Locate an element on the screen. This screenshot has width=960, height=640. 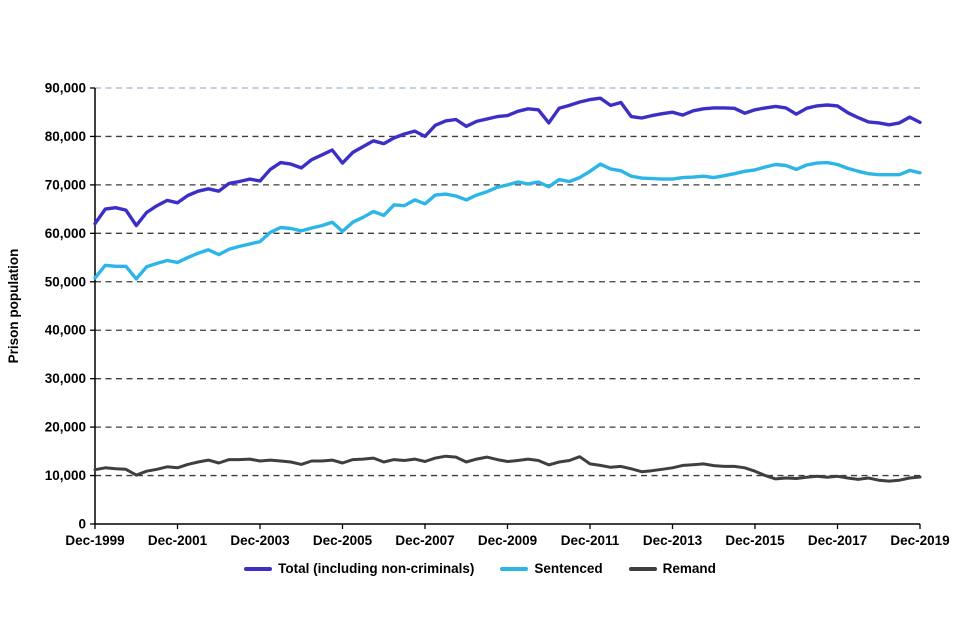
x-tick-label: Dec-2019 is located at coordinates (919, 540).